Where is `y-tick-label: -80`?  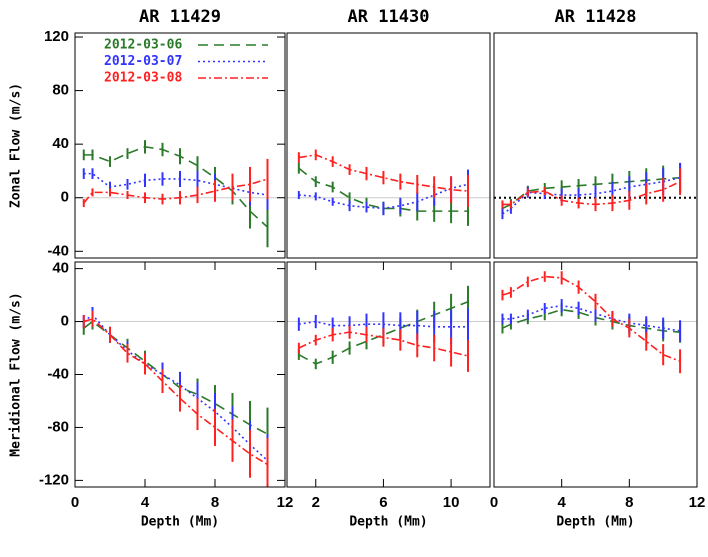
y-tick-label: -80 is located at coordinates (58, 426).